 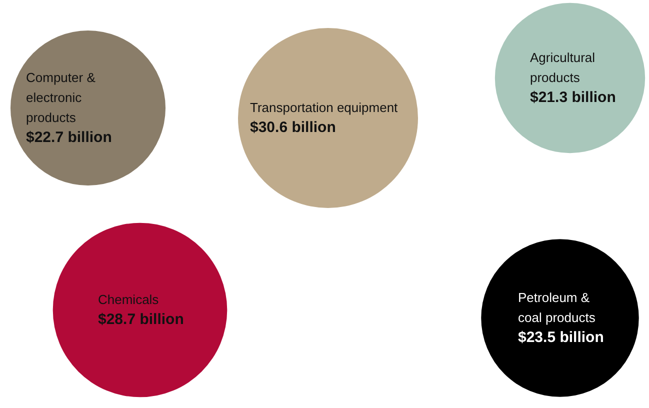 I want to click on data-label: $22.7 billion, so click(x=69, y=137).